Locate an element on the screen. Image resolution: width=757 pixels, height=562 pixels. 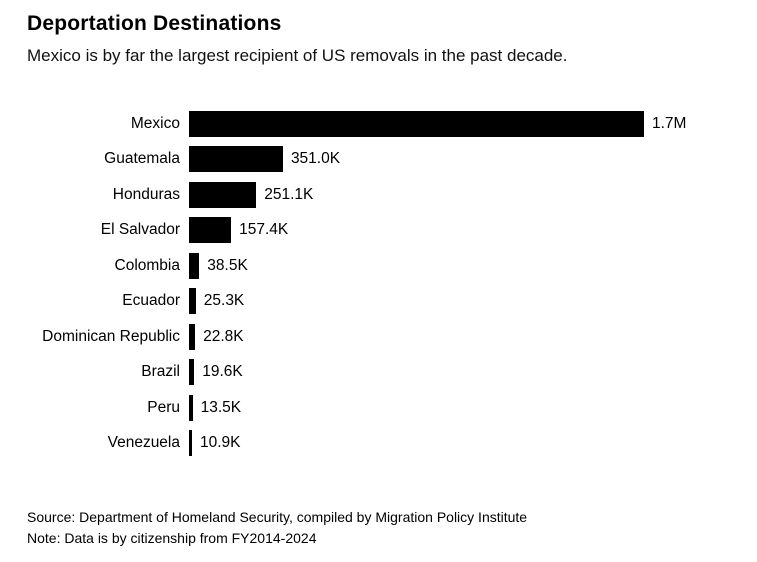
bar-area: 251.1K is located at coordinates (459, 195).